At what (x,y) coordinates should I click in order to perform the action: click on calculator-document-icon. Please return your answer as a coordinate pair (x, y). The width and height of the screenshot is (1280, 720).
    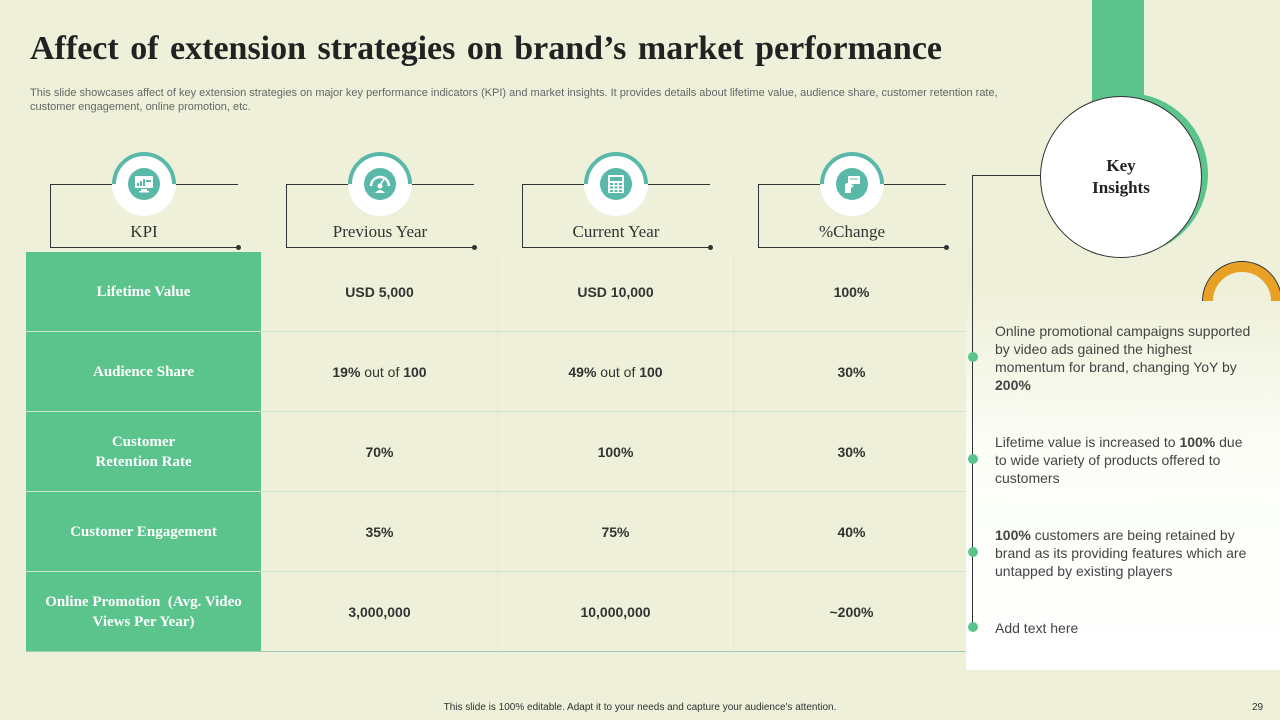
    Looking at the image, I should click on (616, 184).